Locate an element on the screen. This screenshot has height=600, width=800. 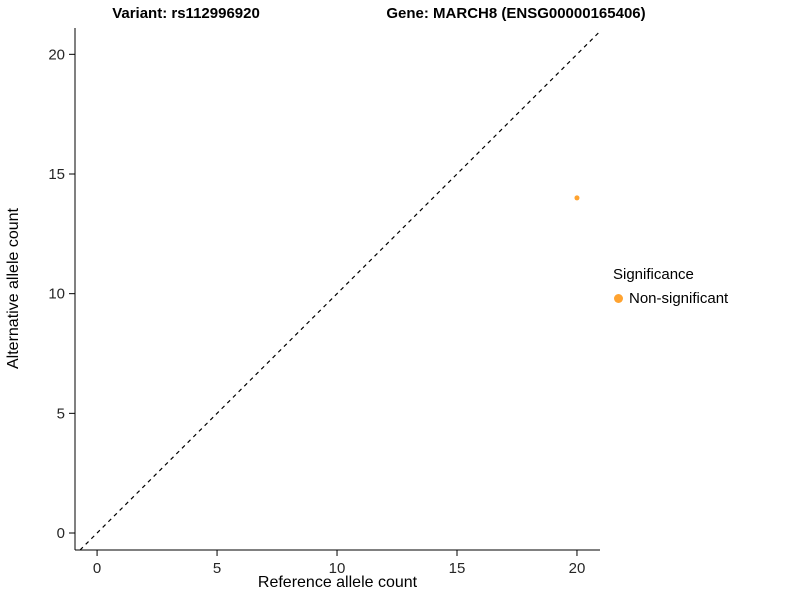
y-tick-label: 15 is located at coordinates (56, 174).